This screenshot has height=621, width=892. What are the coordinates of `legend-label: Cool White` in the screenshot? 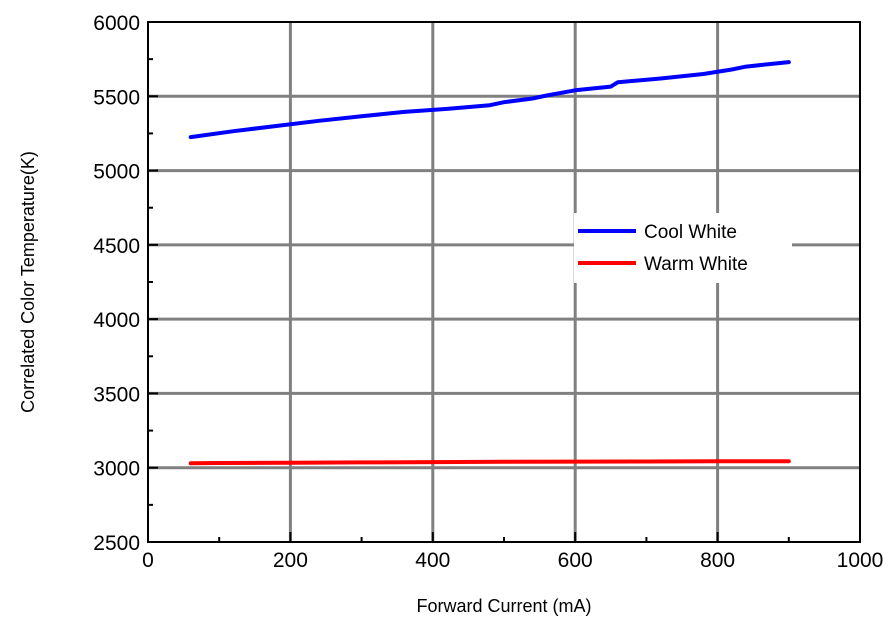 It's located at (690, 232).